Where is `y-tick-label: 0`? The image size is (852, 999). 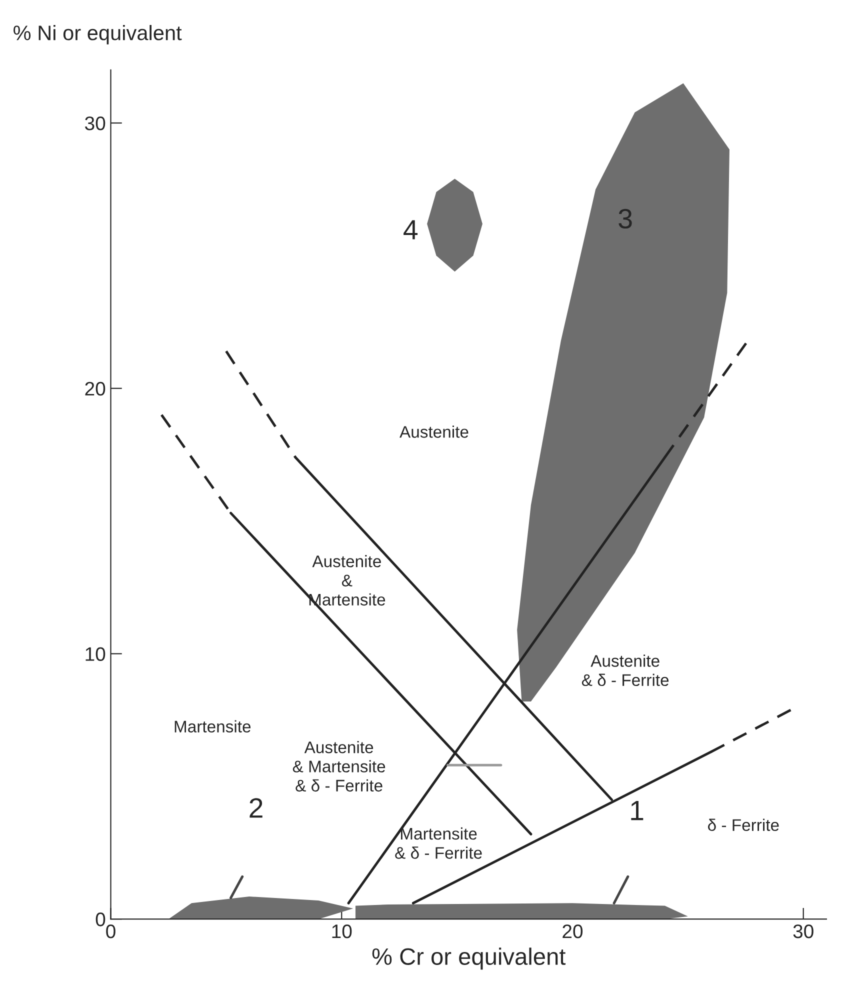 y-tick-label: 0 is located at coordinates (101, 919).